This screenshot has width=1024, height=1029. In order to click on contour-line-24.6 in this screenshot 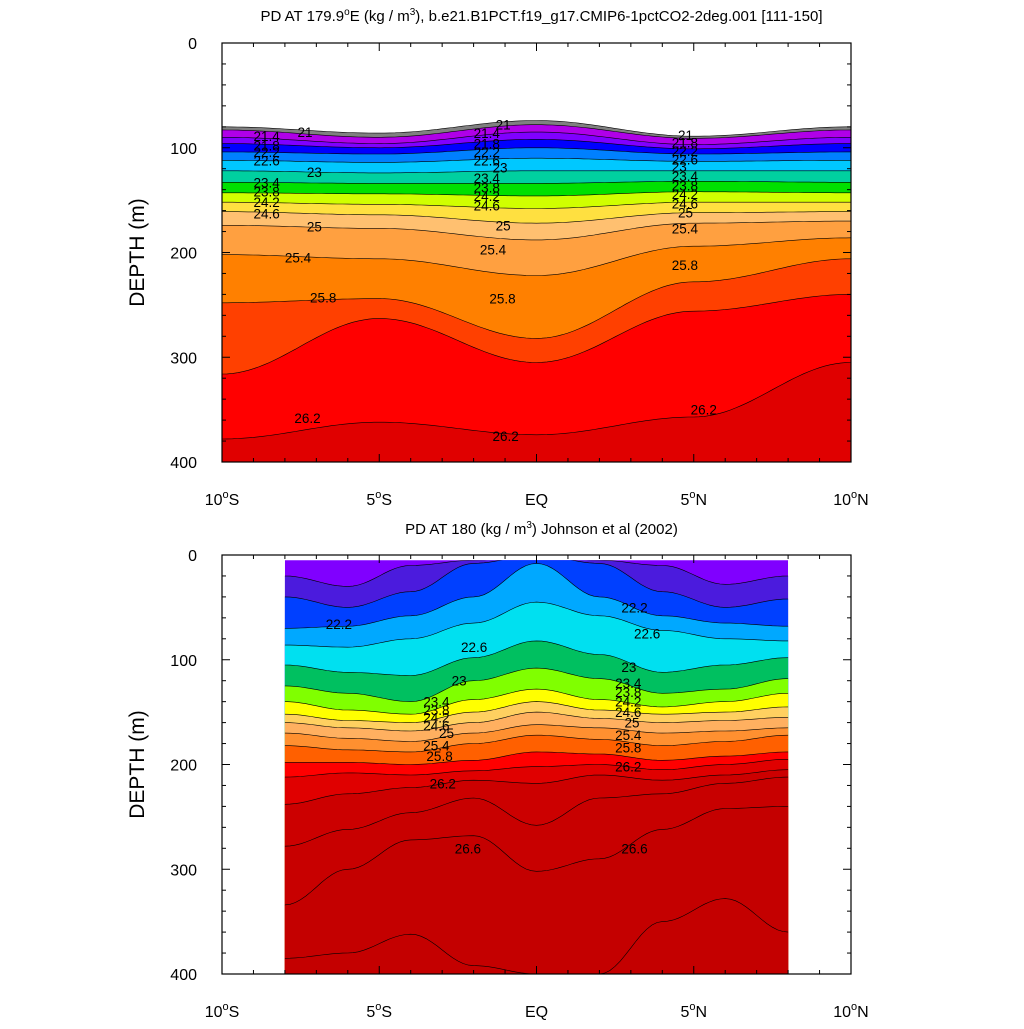, I will do `click(536, 217)`.